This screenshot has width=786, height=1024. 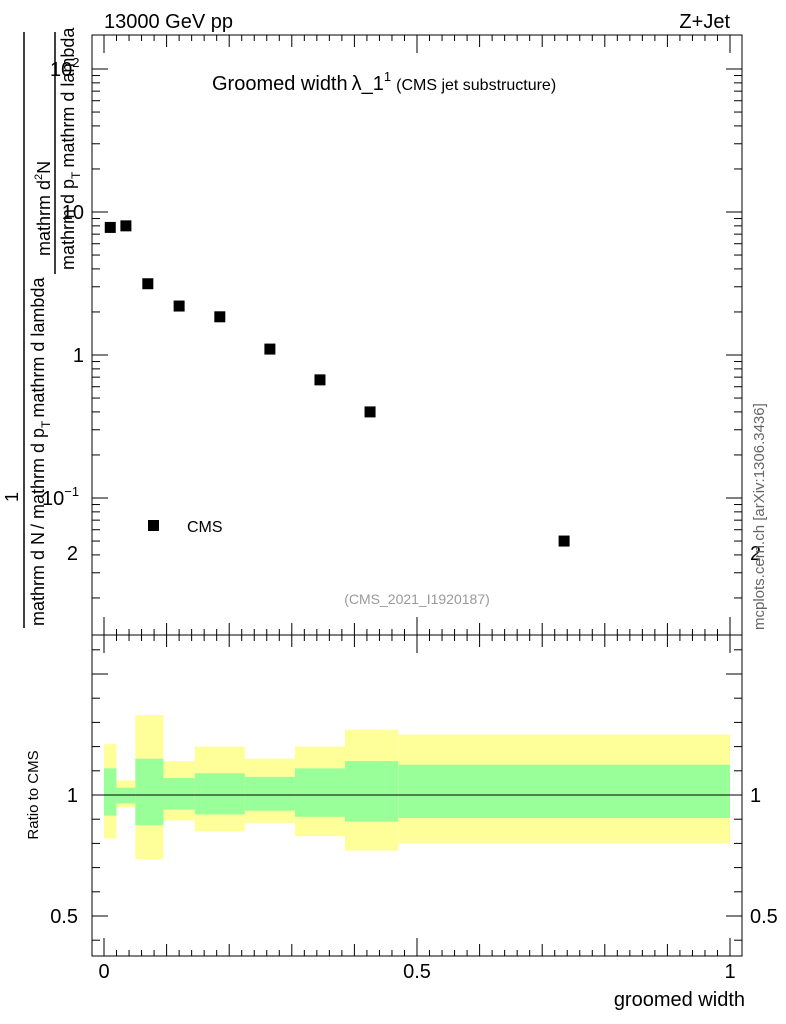 I want to click on x-tick-label-1: 0.5, so click(x=417, y=972).